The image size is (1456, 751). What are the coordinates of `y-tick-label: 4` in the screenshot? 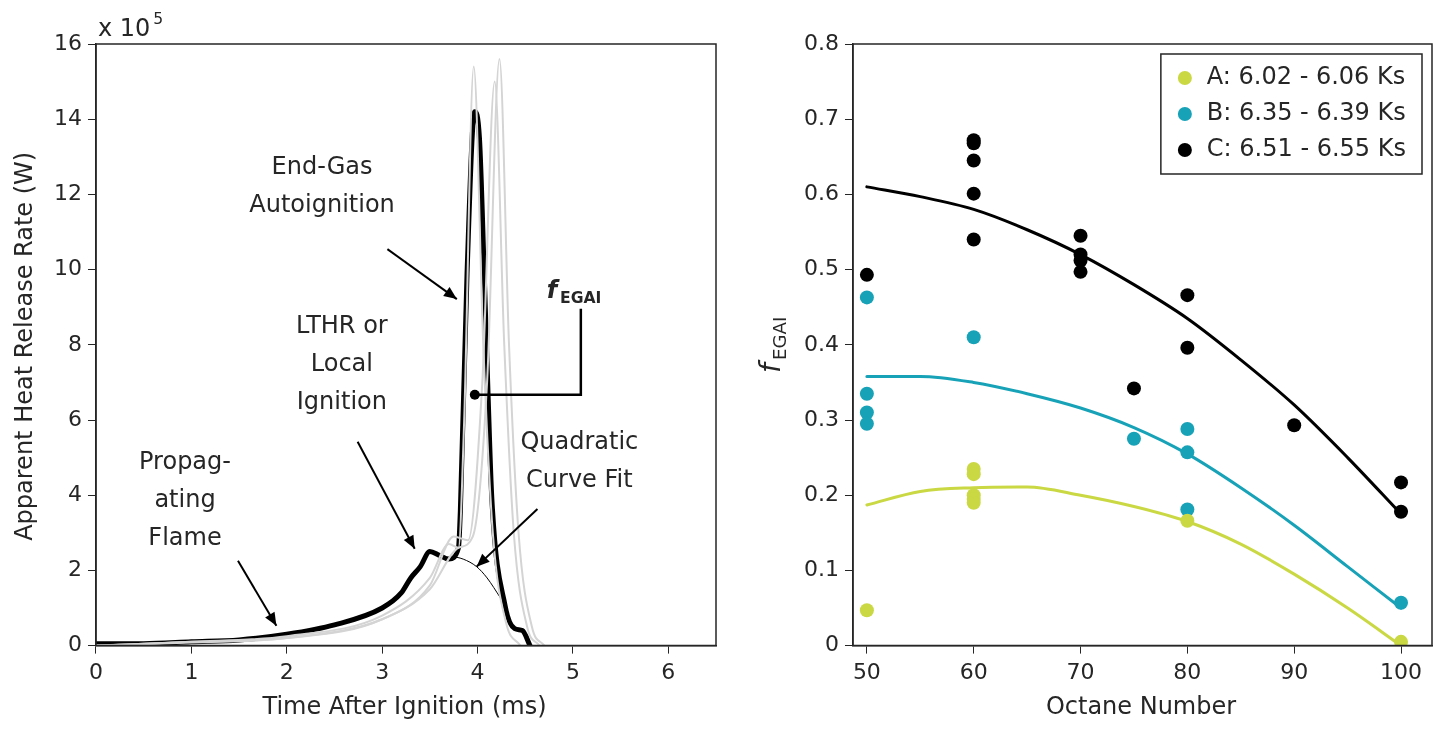 It's located at (74, 493).